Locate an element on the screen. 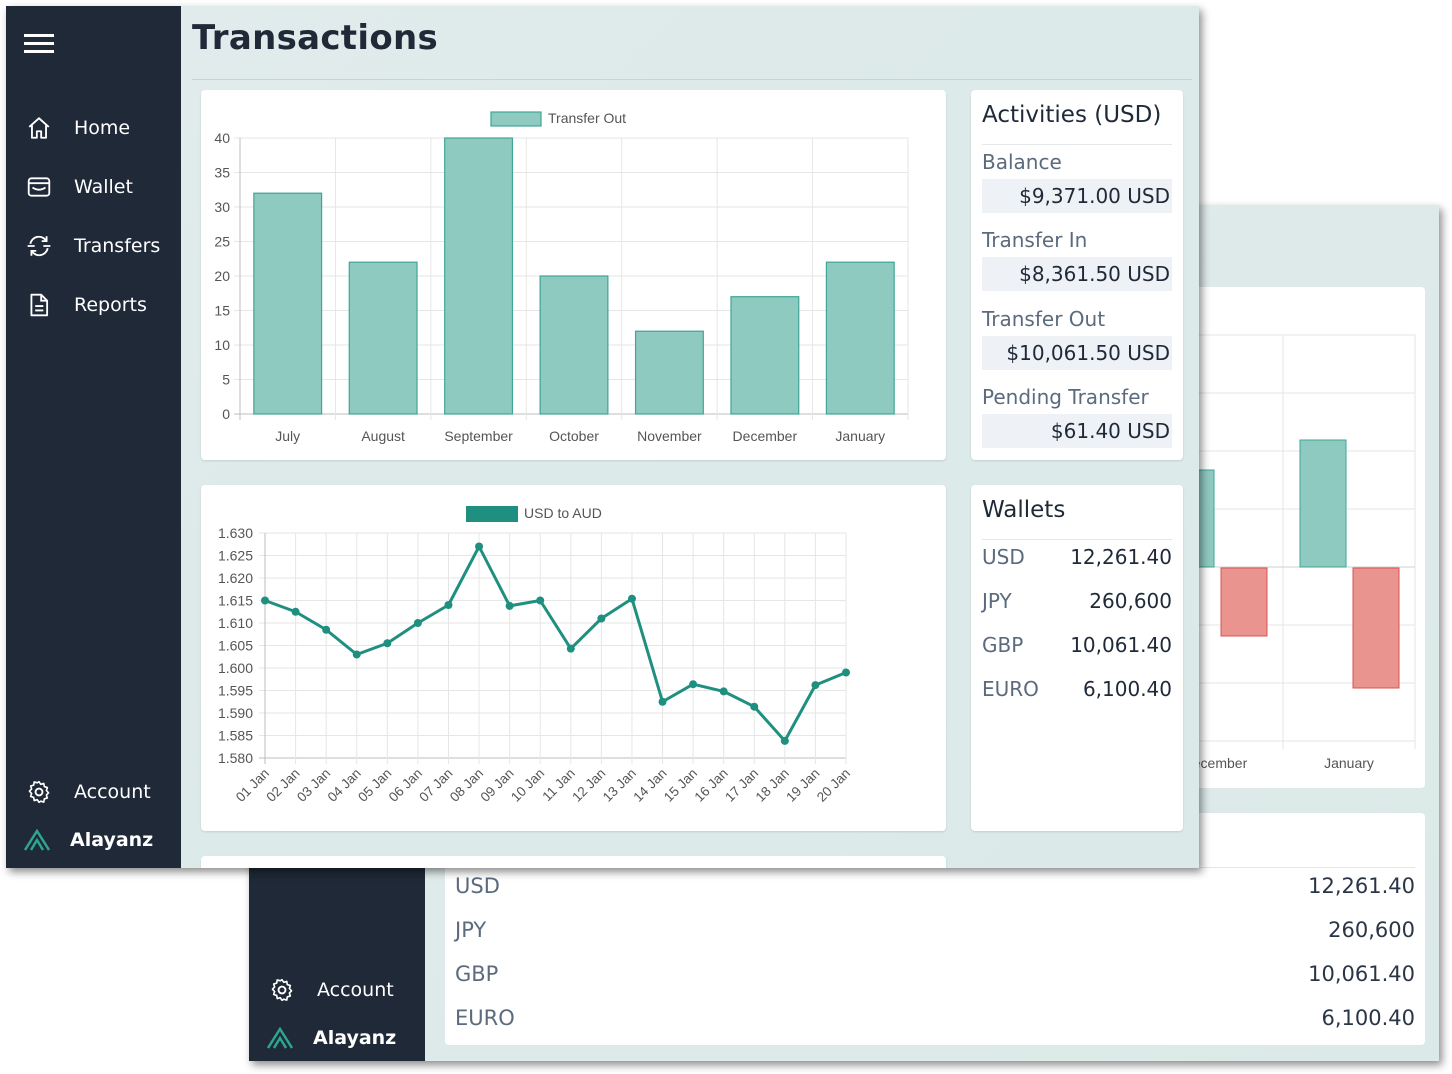 This screenshot has height=1074, width=1452. activities-title: Activities (USD) is located at coordinates (1072, 115).